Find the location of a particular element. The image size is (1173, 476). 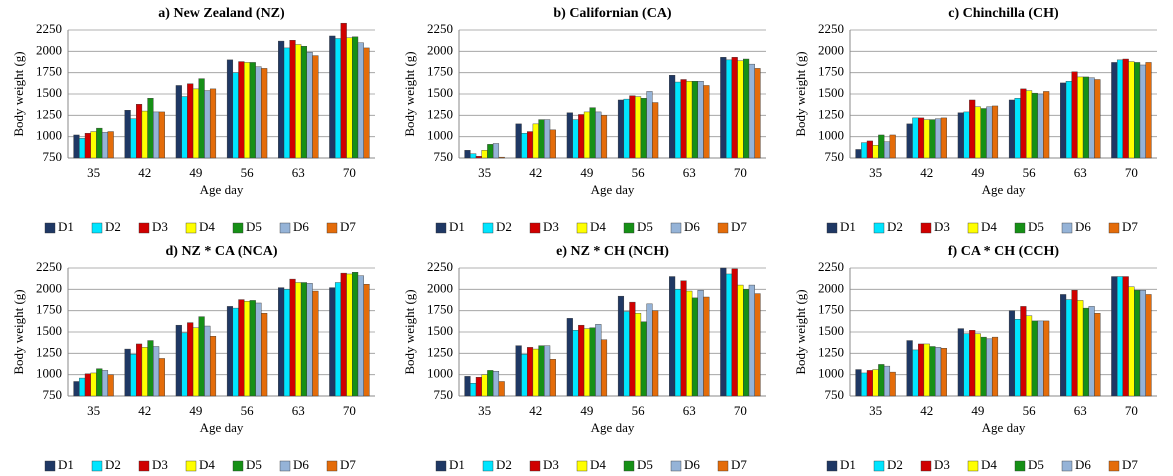

panel-title: f) CA * CH (CCH) is located at coordinates (1004, 251).